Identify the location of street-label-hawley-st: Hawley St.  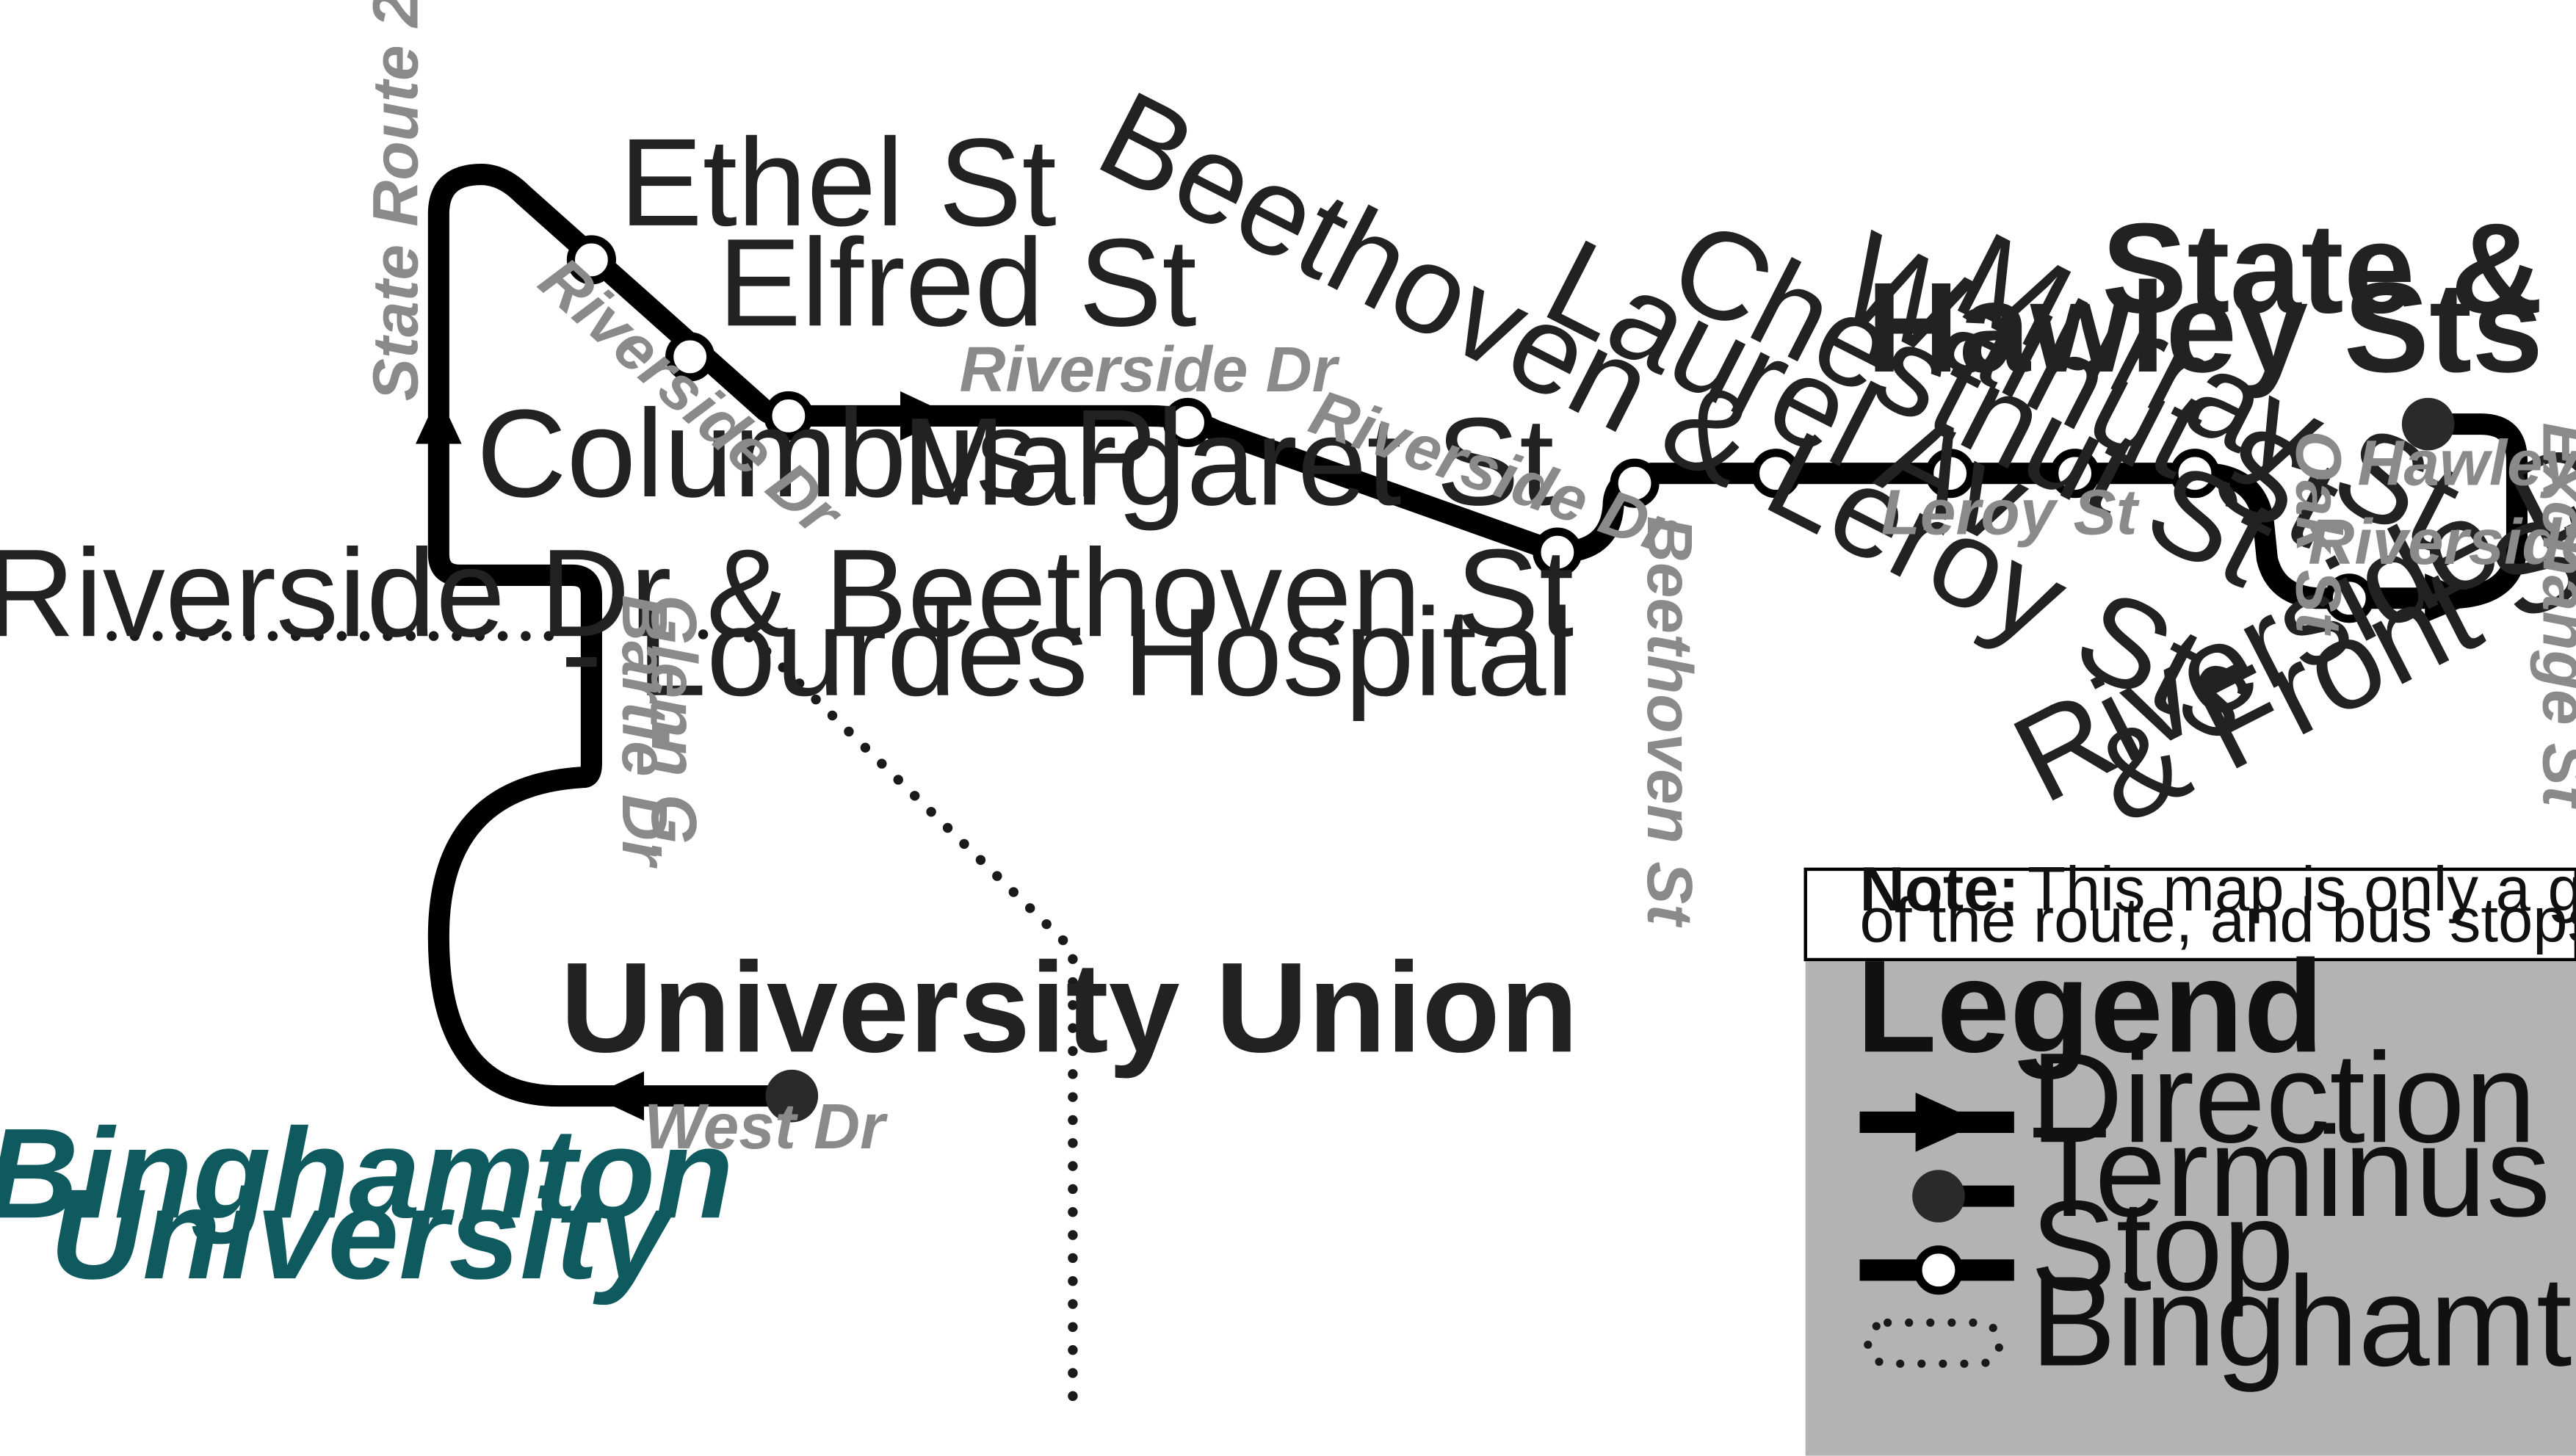
(2466, 463).